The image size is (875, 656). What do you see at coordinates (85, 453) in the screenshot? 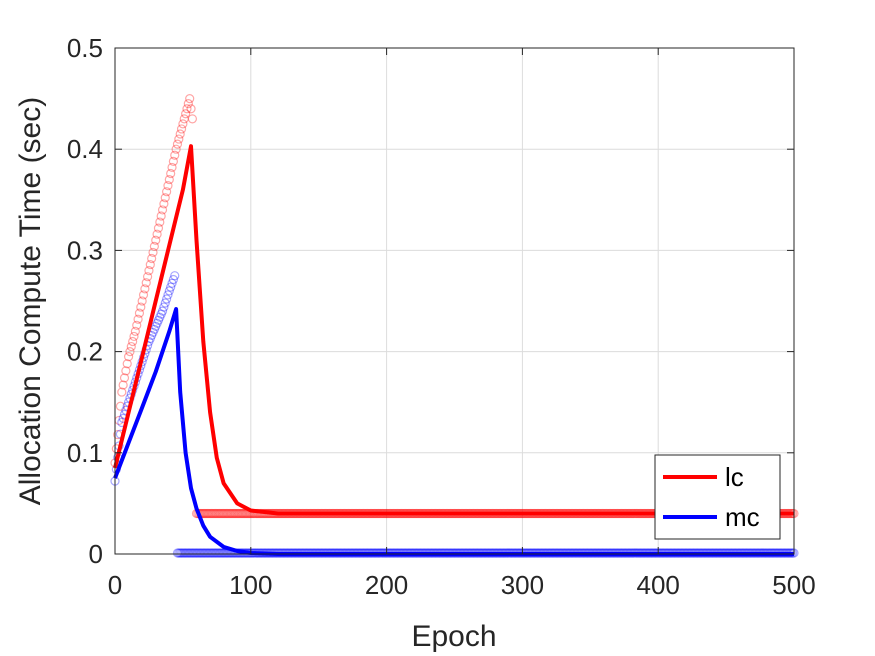
I see `y-tick-label: 0.1` at bounding box center [85, 453].